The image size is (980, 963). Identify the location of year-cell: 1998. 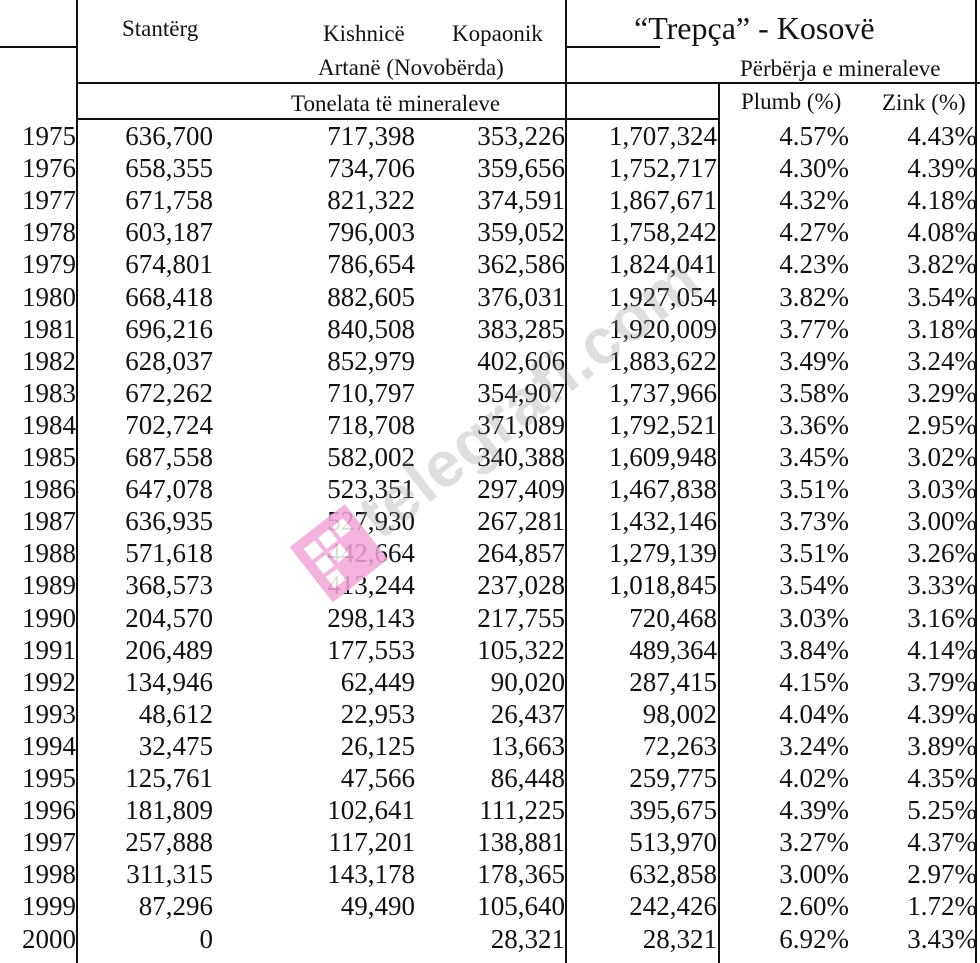
(49, 874).